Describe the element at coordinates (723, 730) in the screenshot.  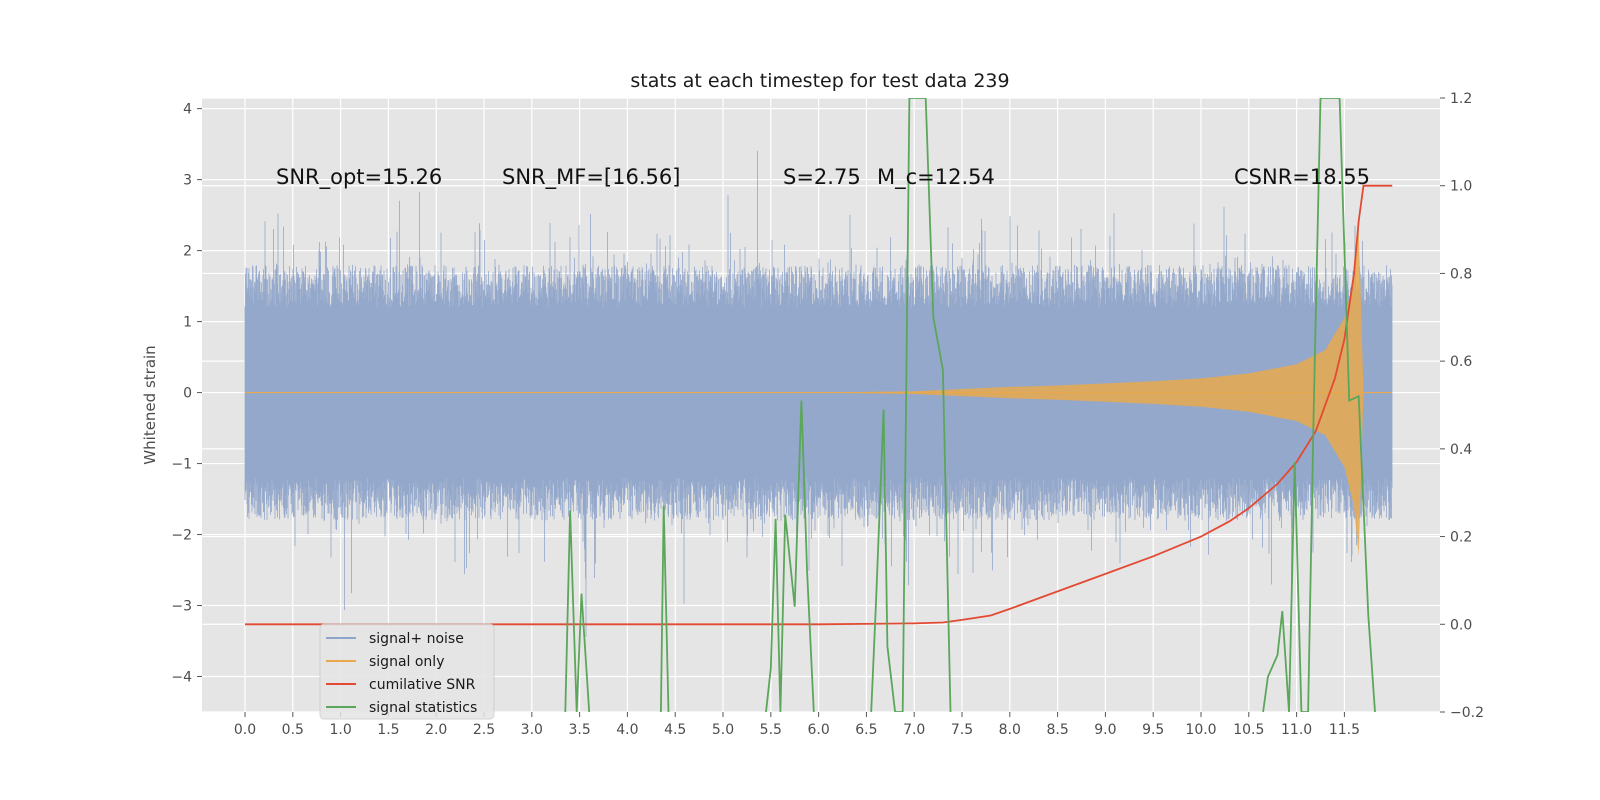
I see `x-tick-label: 5.0` at that location.